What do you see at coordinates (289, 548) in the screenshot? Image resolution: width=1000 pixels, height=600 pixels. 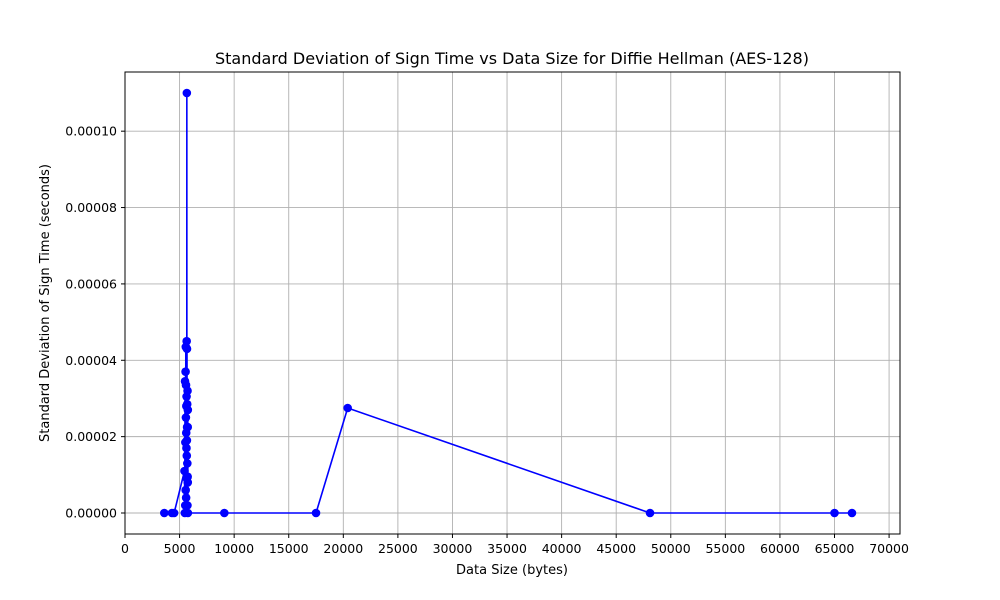 I see `x-tick-label: 15000` at bounding box center [289, 548].